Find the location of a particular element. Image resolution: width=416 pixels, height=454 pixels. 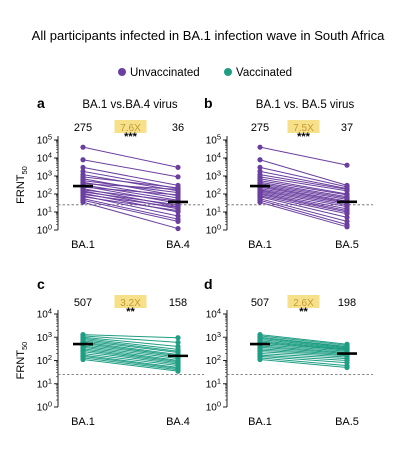

legend-unvaccinated-label: Unvaccinated is located at coordinates (165, 73).